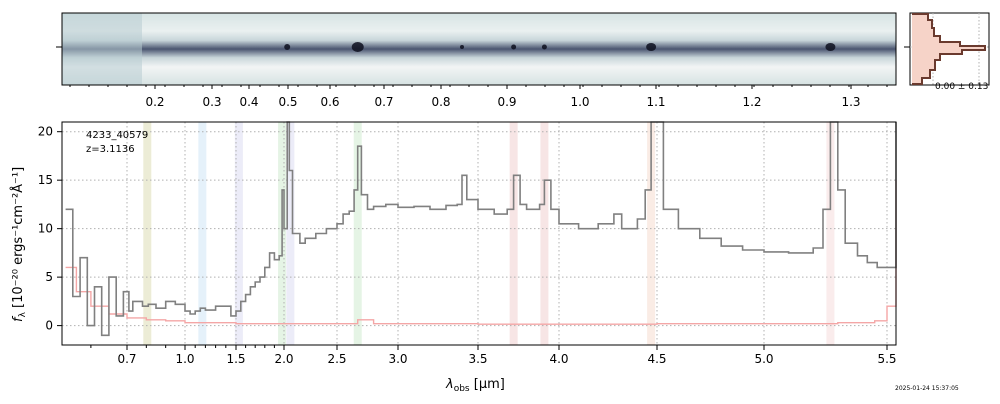 This screenshot has width=1000, height=404. What do you see at coordinates (927, 388) in the screenshot?
I see `timestamp: 2025-01-24 15:37:05` at bounding box center [927, 388].